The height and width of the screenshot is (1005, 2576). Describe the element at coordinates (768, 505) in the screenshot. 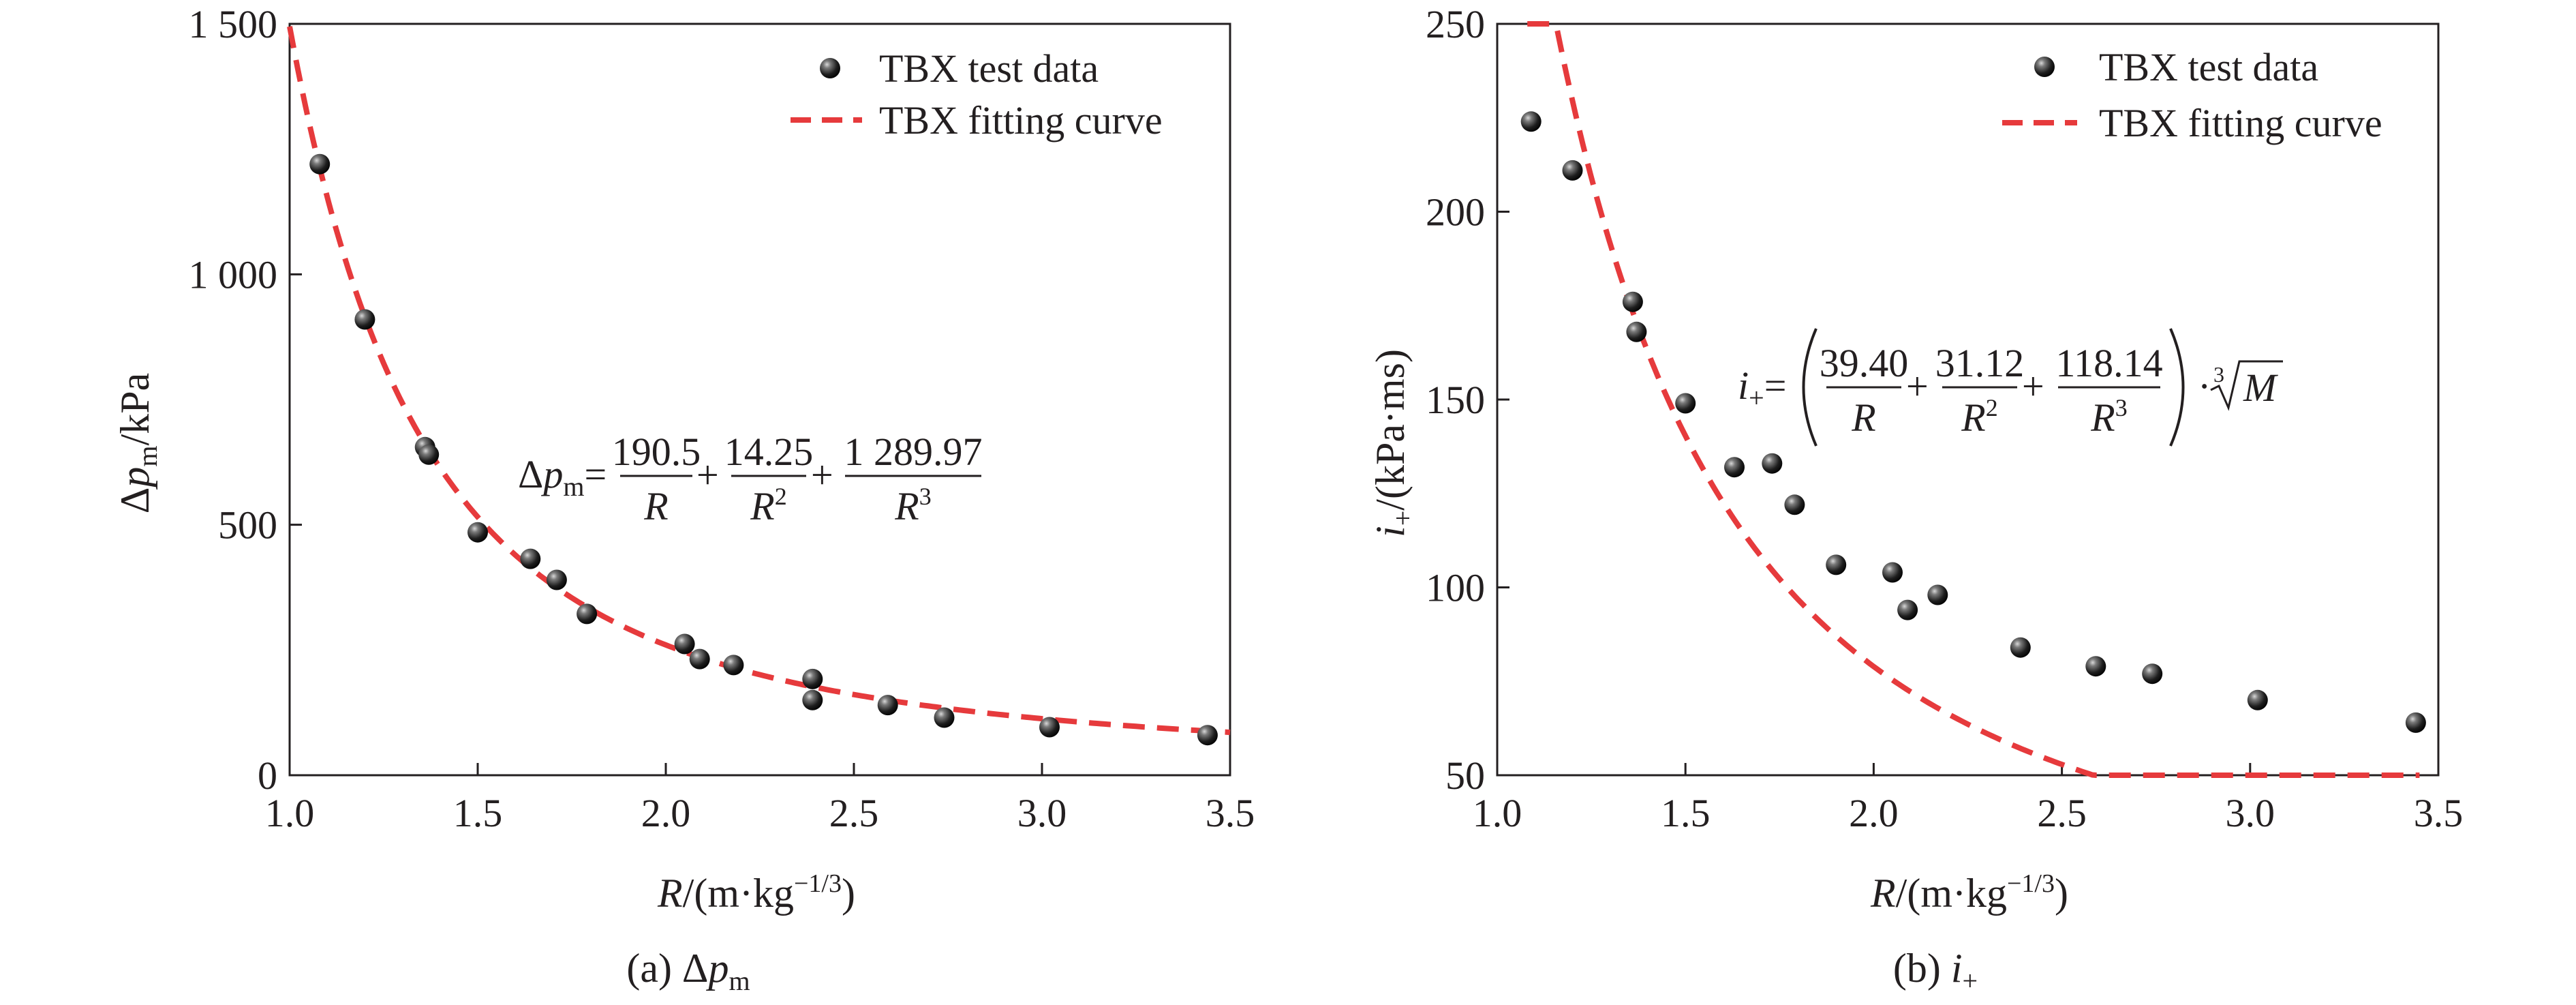

I see `panel-a-eq-den-2: R2` at that location.